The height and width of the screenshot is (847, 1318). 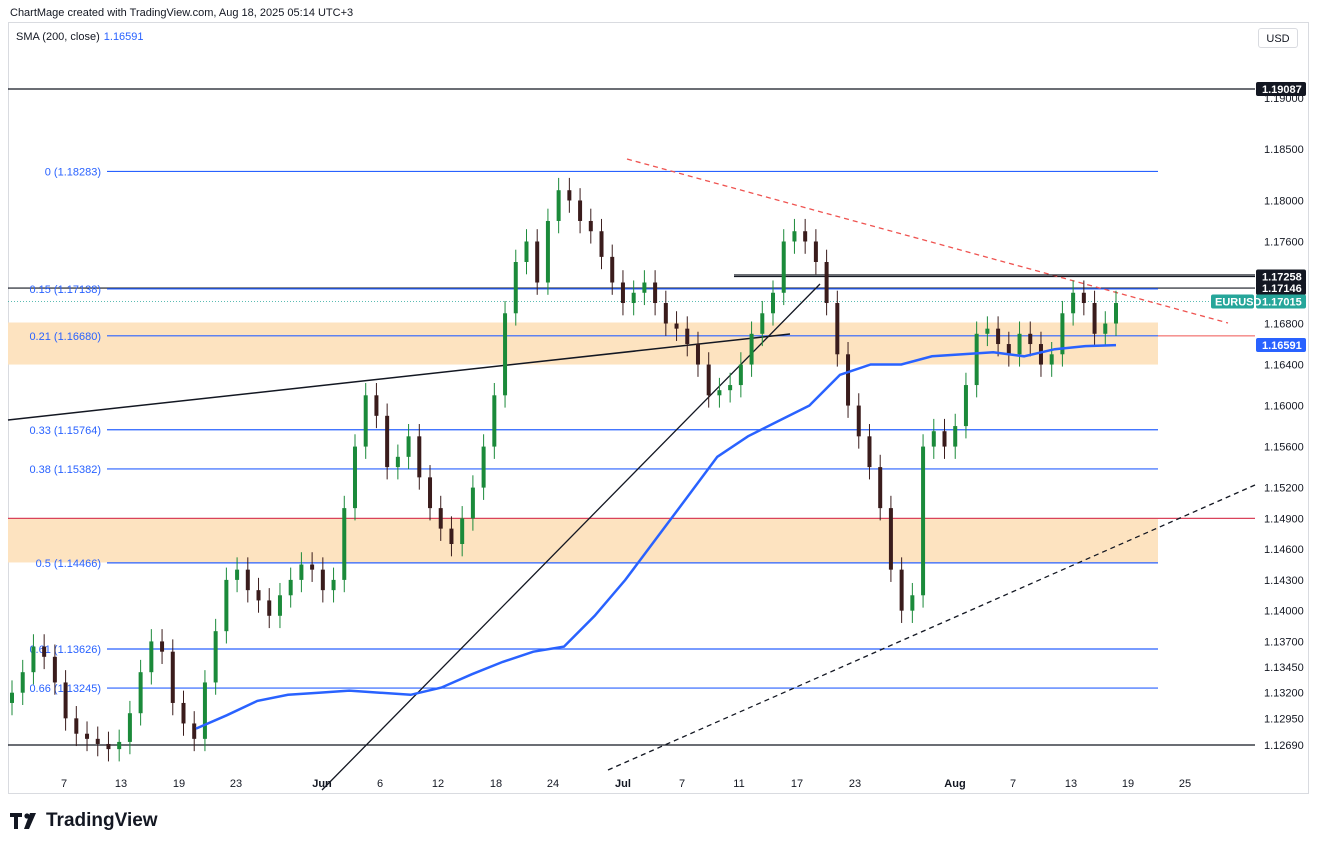 I want to click on indicator-legend: SMA (200, close) 1.16591, so click(x=80, y=37).